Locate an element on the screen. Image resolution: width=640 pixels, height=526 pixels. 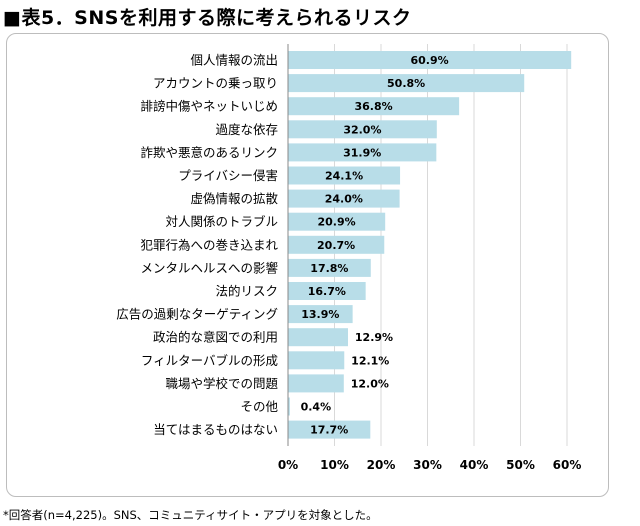
value-label: 24.0% is located at coordinates (344, 199).